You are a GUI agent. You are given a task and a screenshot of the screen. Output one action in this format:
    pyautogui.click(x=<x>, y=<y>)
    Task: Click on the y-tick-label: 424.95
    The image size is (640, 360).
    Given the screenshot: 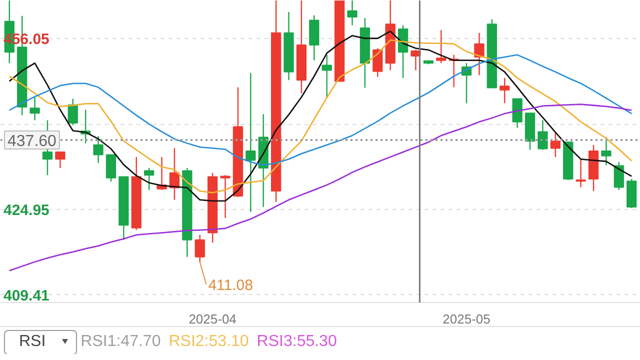 What is the action you would take?
    pyautogui.click(x=27, y=210)
    